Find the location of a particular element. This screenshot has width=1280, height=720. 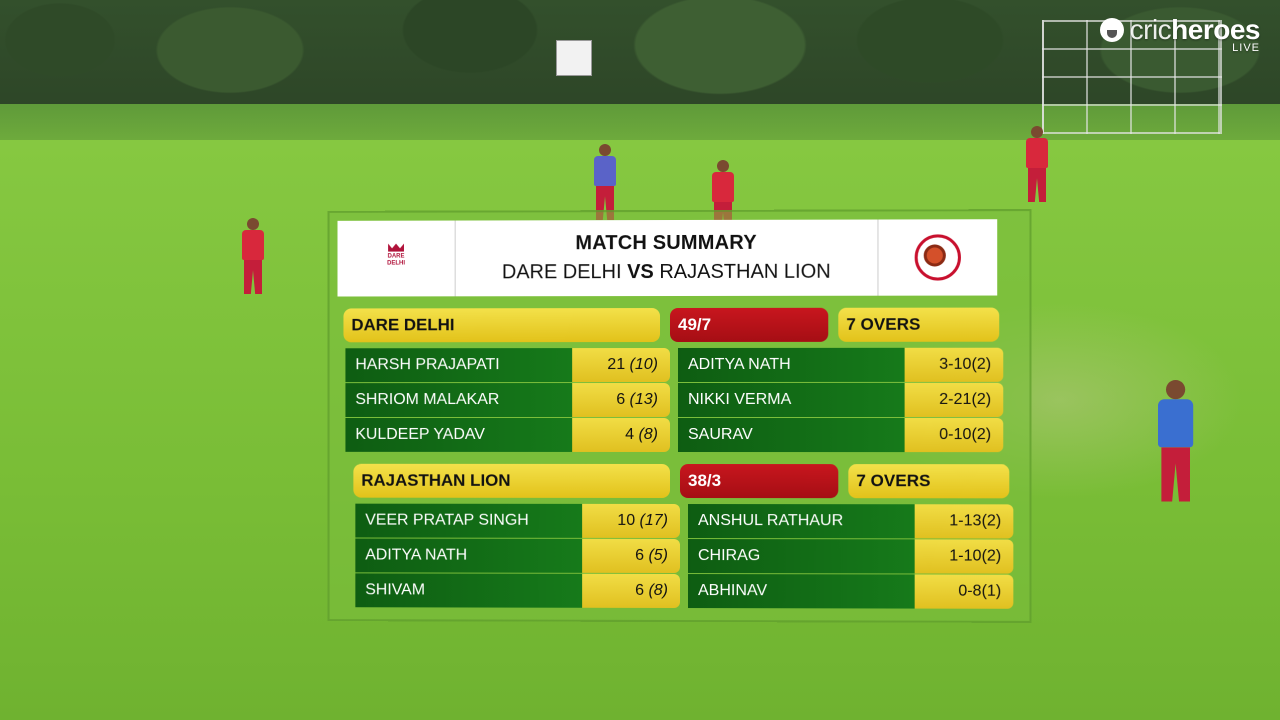

batter-score: 6 (5) is located at coordinates (631, 556).